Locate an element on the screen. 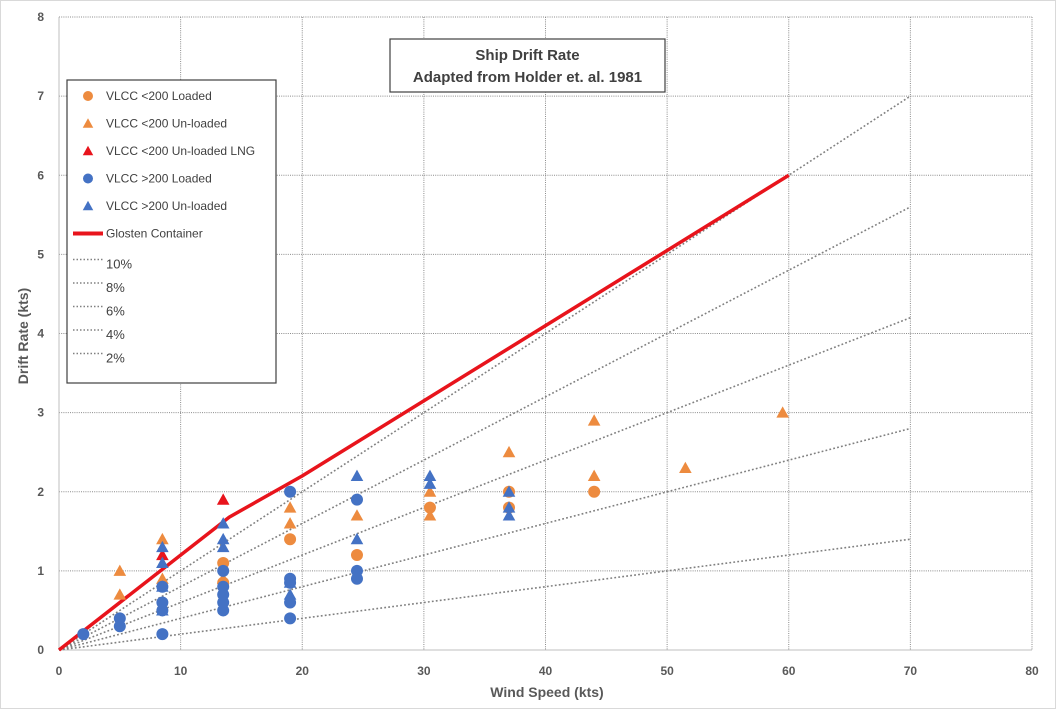 The height and width of the screenshot is (709, 1056). y-tick-label: 6 is located at coordinates (40, 175).